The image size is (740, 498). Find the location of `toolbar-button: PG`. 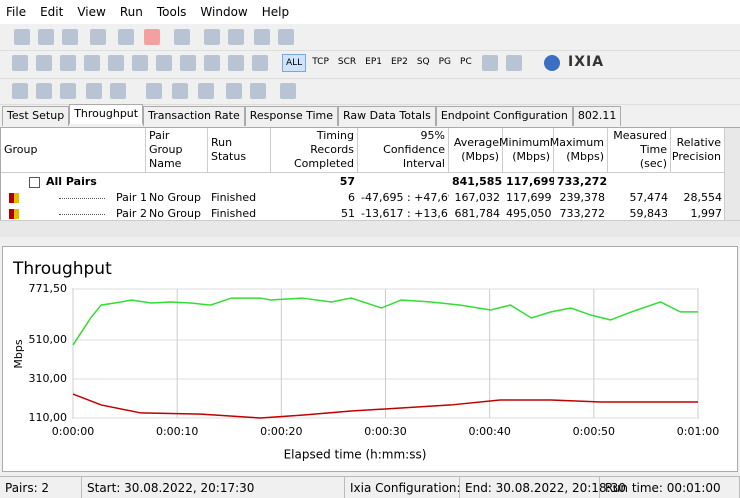

toolbar-button: PG is located at coordinates (445, 62).